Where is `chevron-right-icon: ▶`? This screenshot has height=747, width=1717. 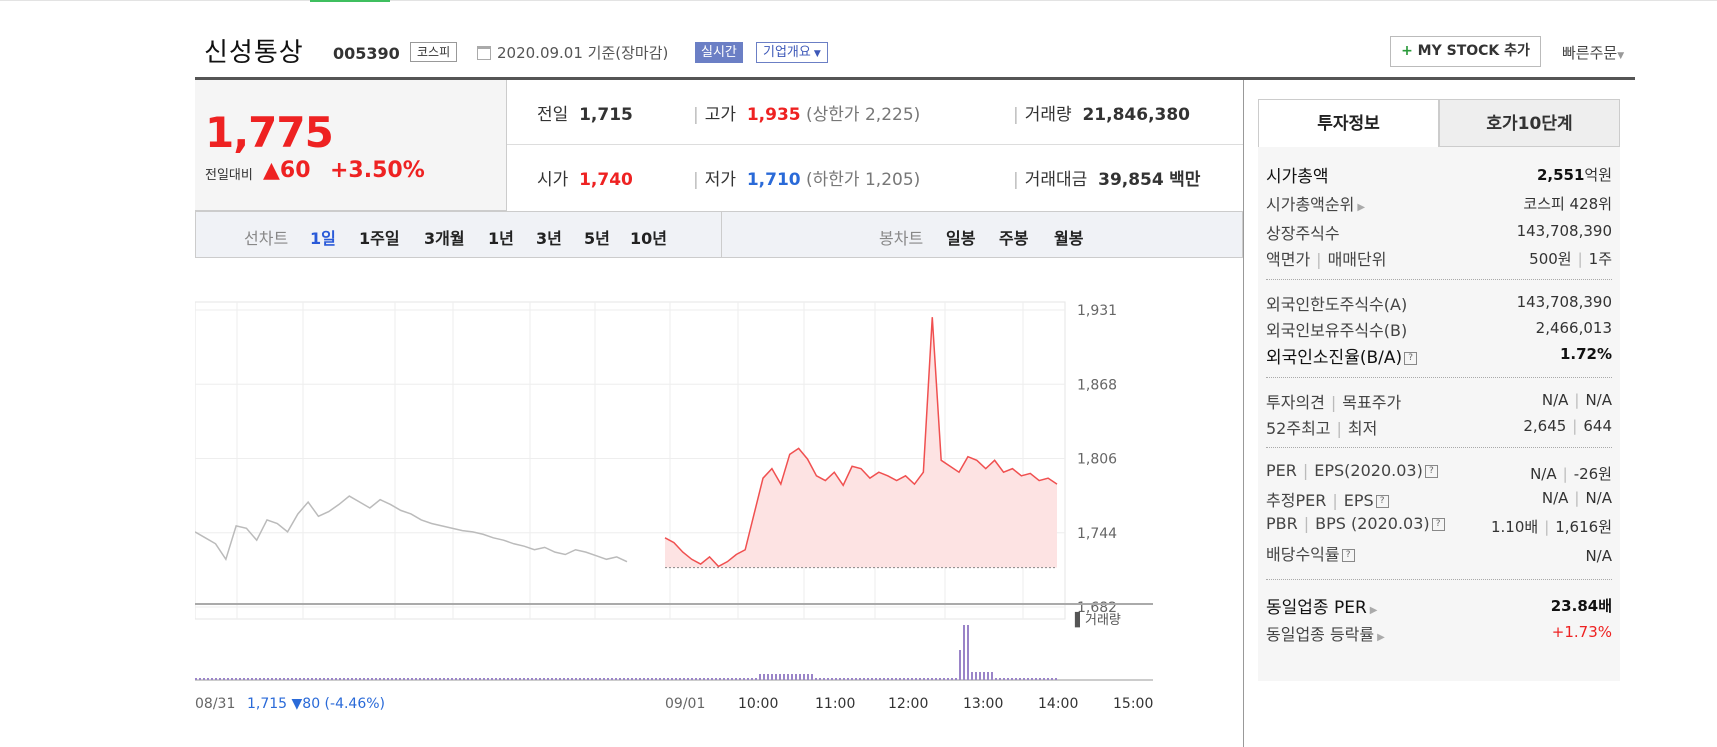 chevron-right-icon: ▶ is located at coordinates (1361, 207).